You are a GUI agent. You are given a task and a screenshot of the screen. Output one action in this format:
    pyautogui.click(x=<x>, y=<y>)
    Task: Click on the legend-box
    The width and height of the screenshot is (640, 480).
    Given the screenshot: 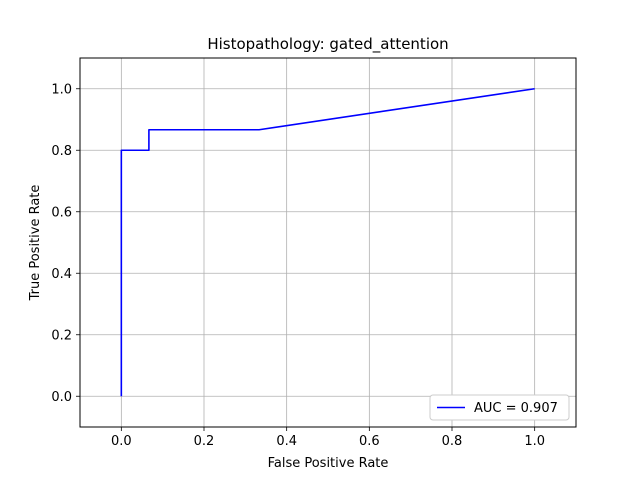 What is the action you would take?
    pyautogui.click(x=499, y=407)
    